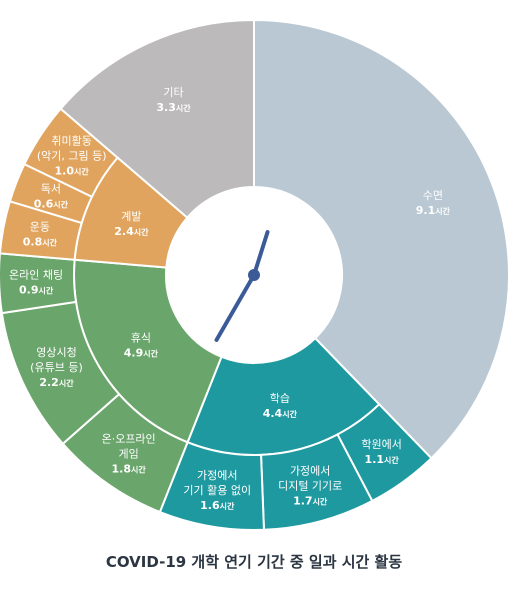 The width and height of the screenshot is (508, 600). I want to click on minute-hand-icon, so click(235, 307).